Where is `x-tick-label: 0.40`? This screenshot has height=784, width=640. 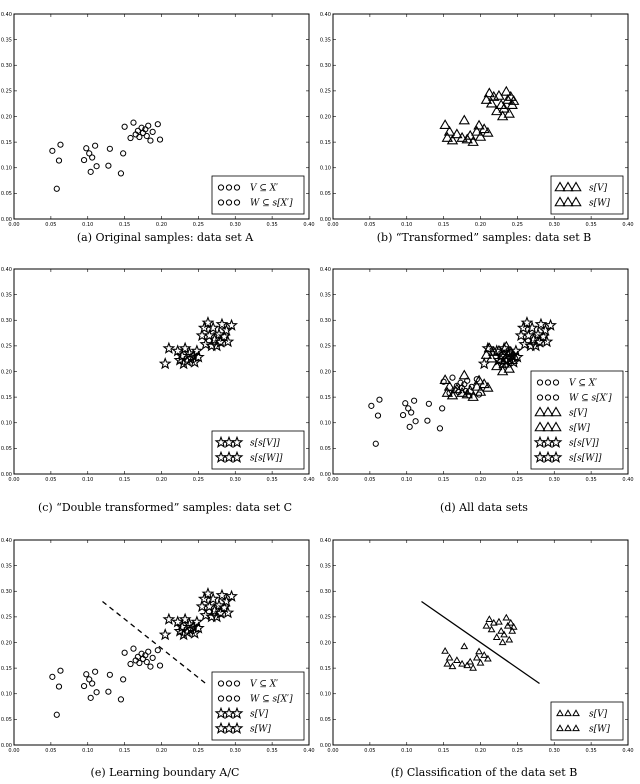 x-tick-label: 0.40 is located at coordinates (308, 751).